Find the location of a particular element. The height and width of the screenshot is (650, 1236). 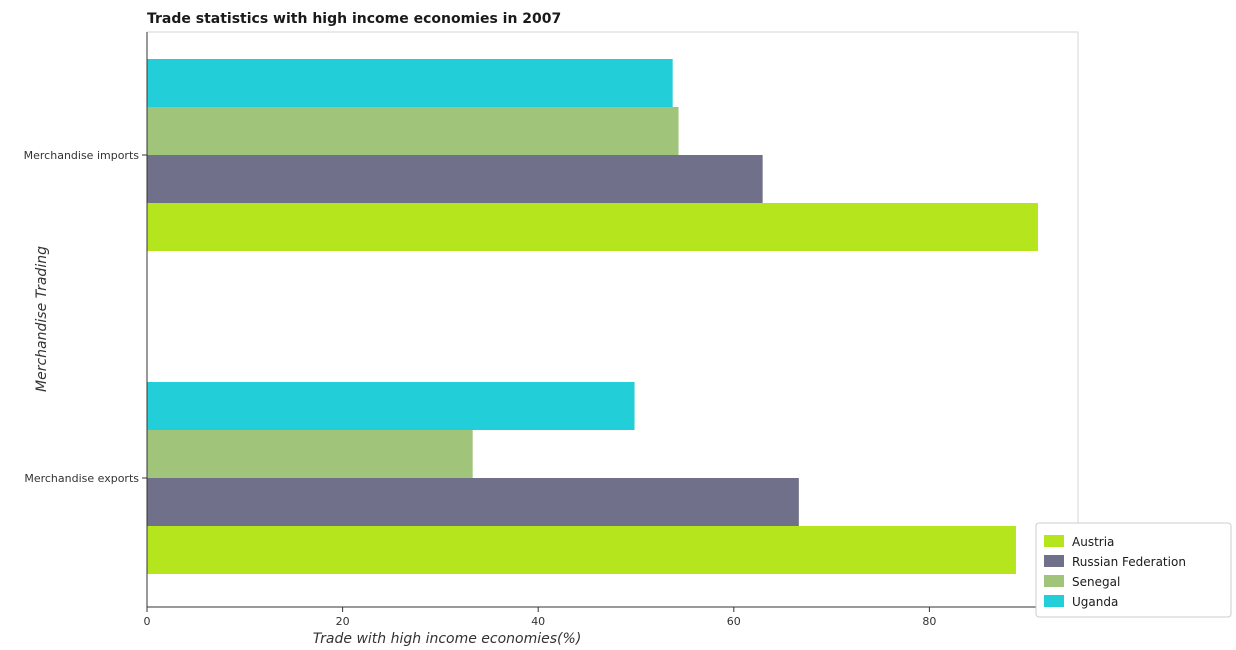

y-tick-label: Merchandise exports is located at coordinates (81, 478).